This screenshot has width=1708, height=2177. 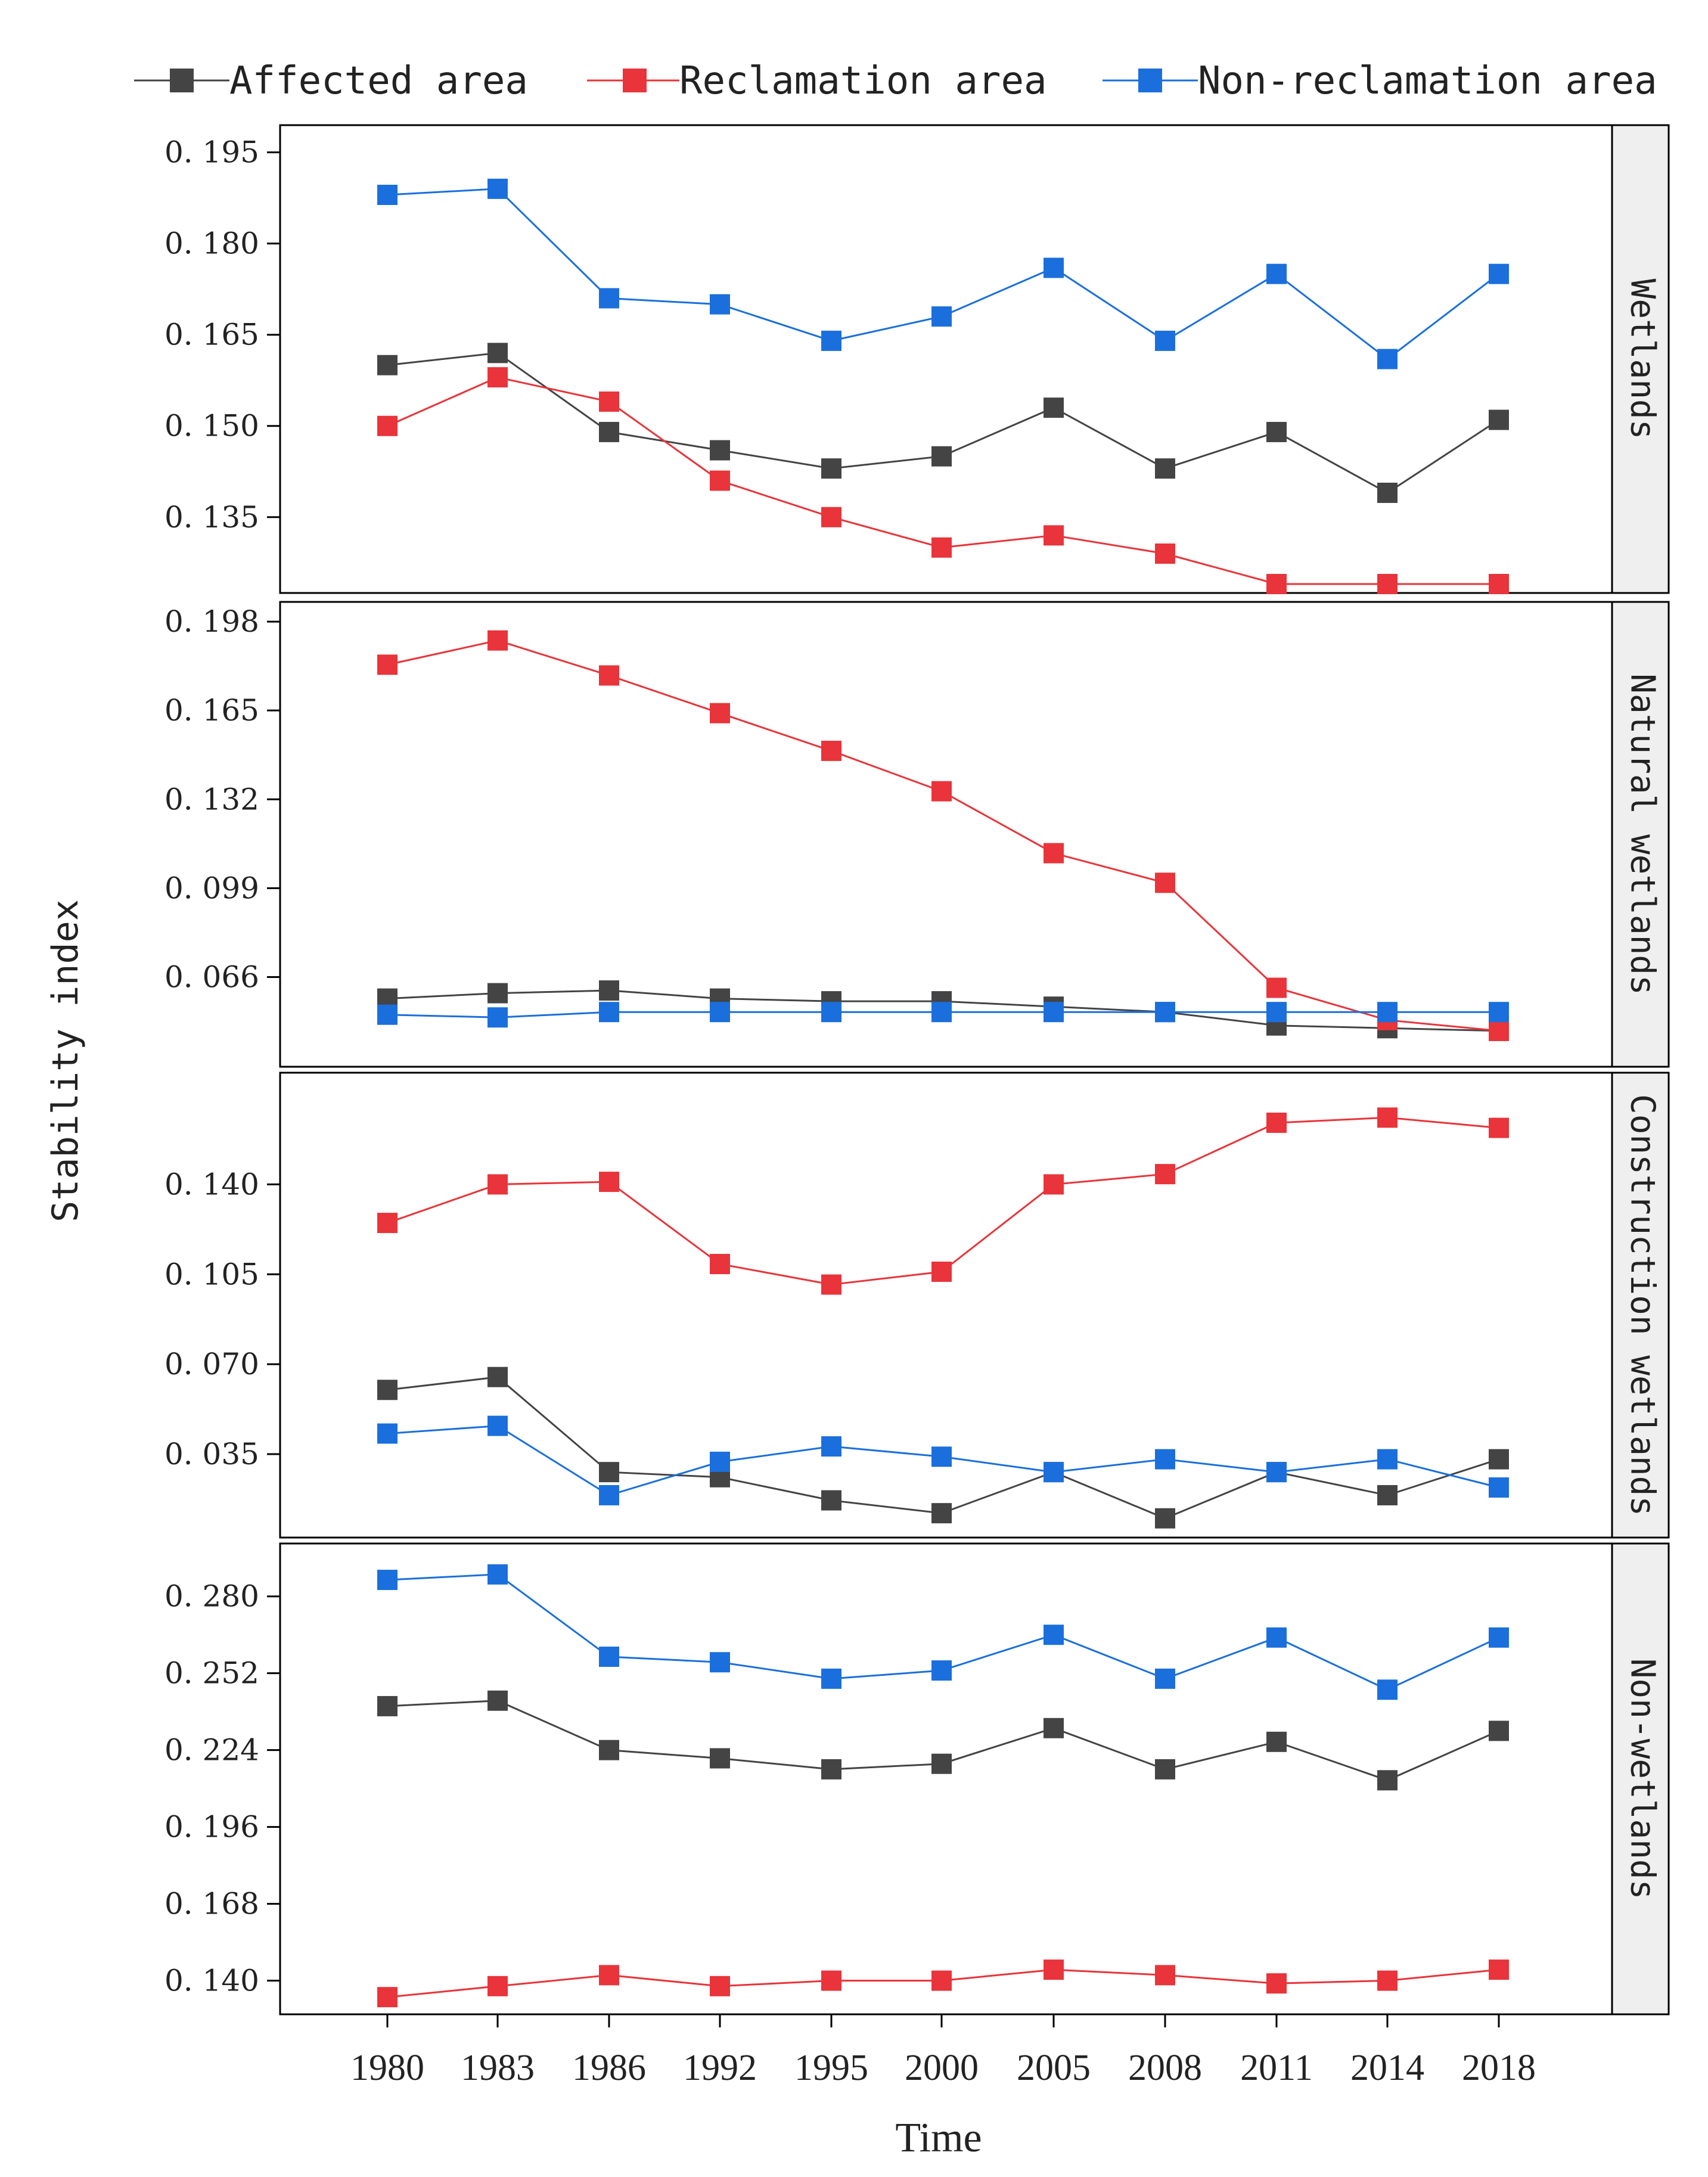 I want to click on legend-label-reclamation: Reclamation area, so click(x=863, y=81).